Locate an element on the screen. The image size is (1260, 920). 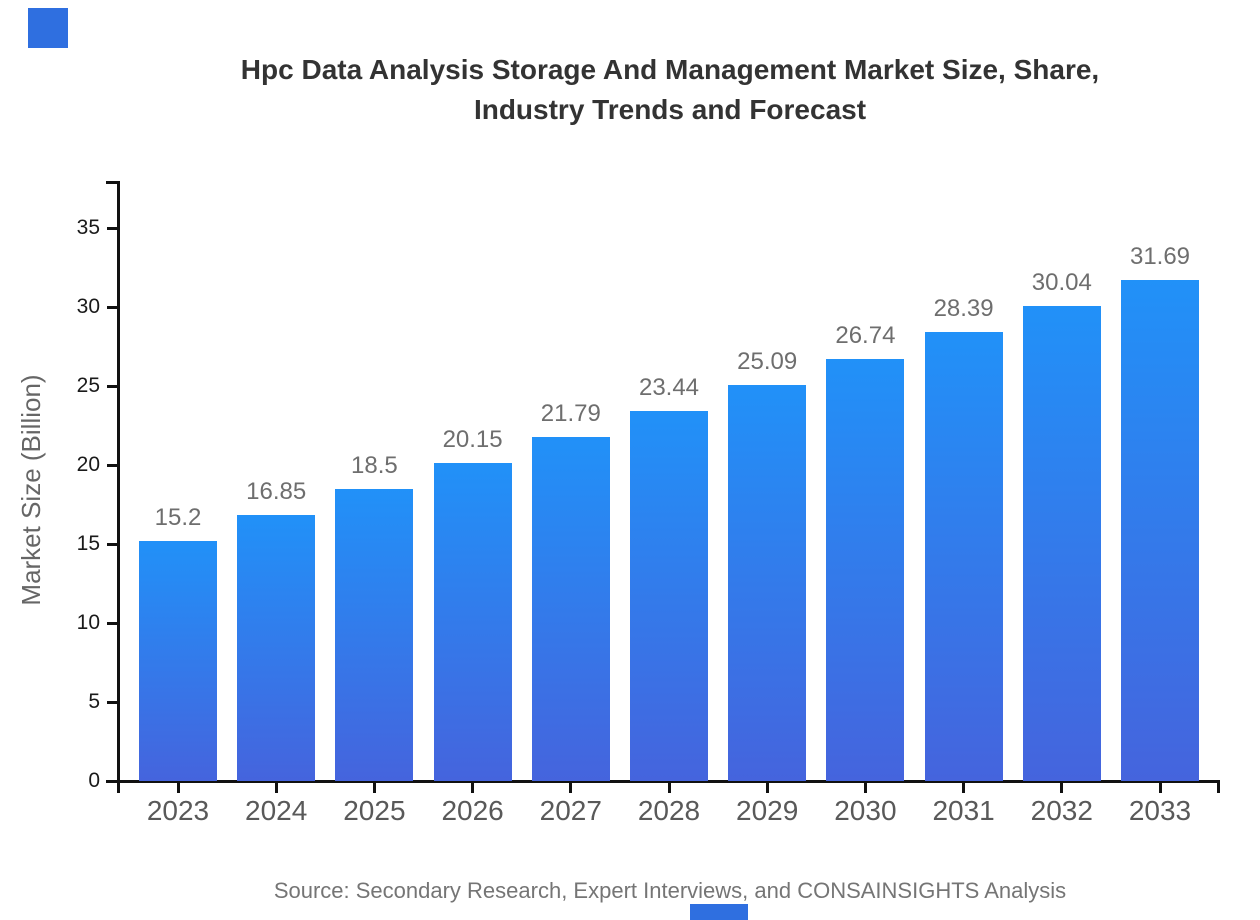
blue-footer-bar-decoration is located at coordinates (719, 912).